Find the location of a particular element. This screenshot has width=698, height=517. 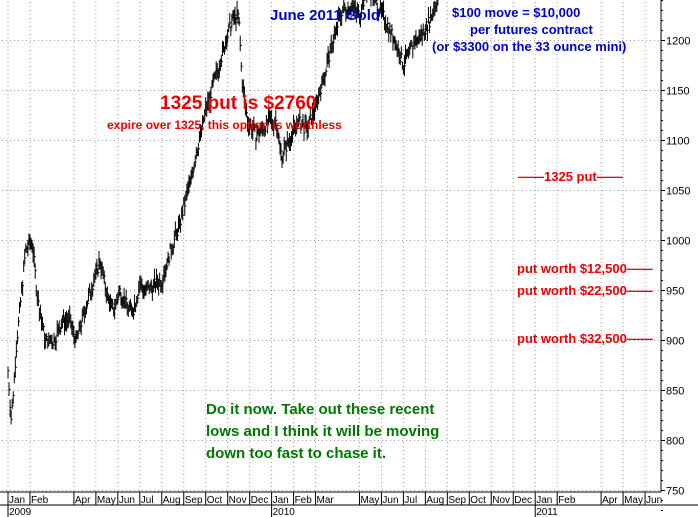

chart-title: June 2011 Gold is located at coordinates (325, 15).